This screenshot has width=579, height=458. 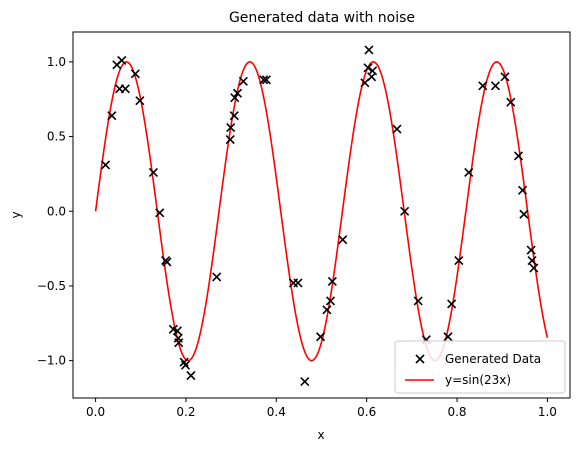 What do you see at coordinates (56, 137) in the screenshot?
I see `y-tick-label: 0.5` at bounding box center [56, 137].